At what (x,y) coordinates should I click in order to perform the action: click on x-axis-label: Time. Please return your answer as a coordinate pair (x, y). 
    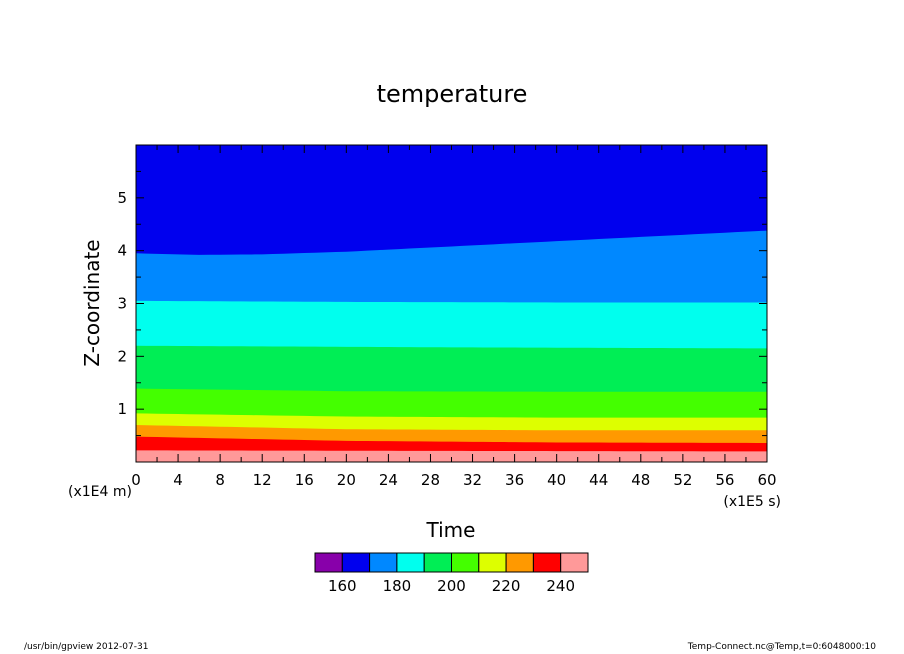
    Looking at the image, I should click on (451, 530).